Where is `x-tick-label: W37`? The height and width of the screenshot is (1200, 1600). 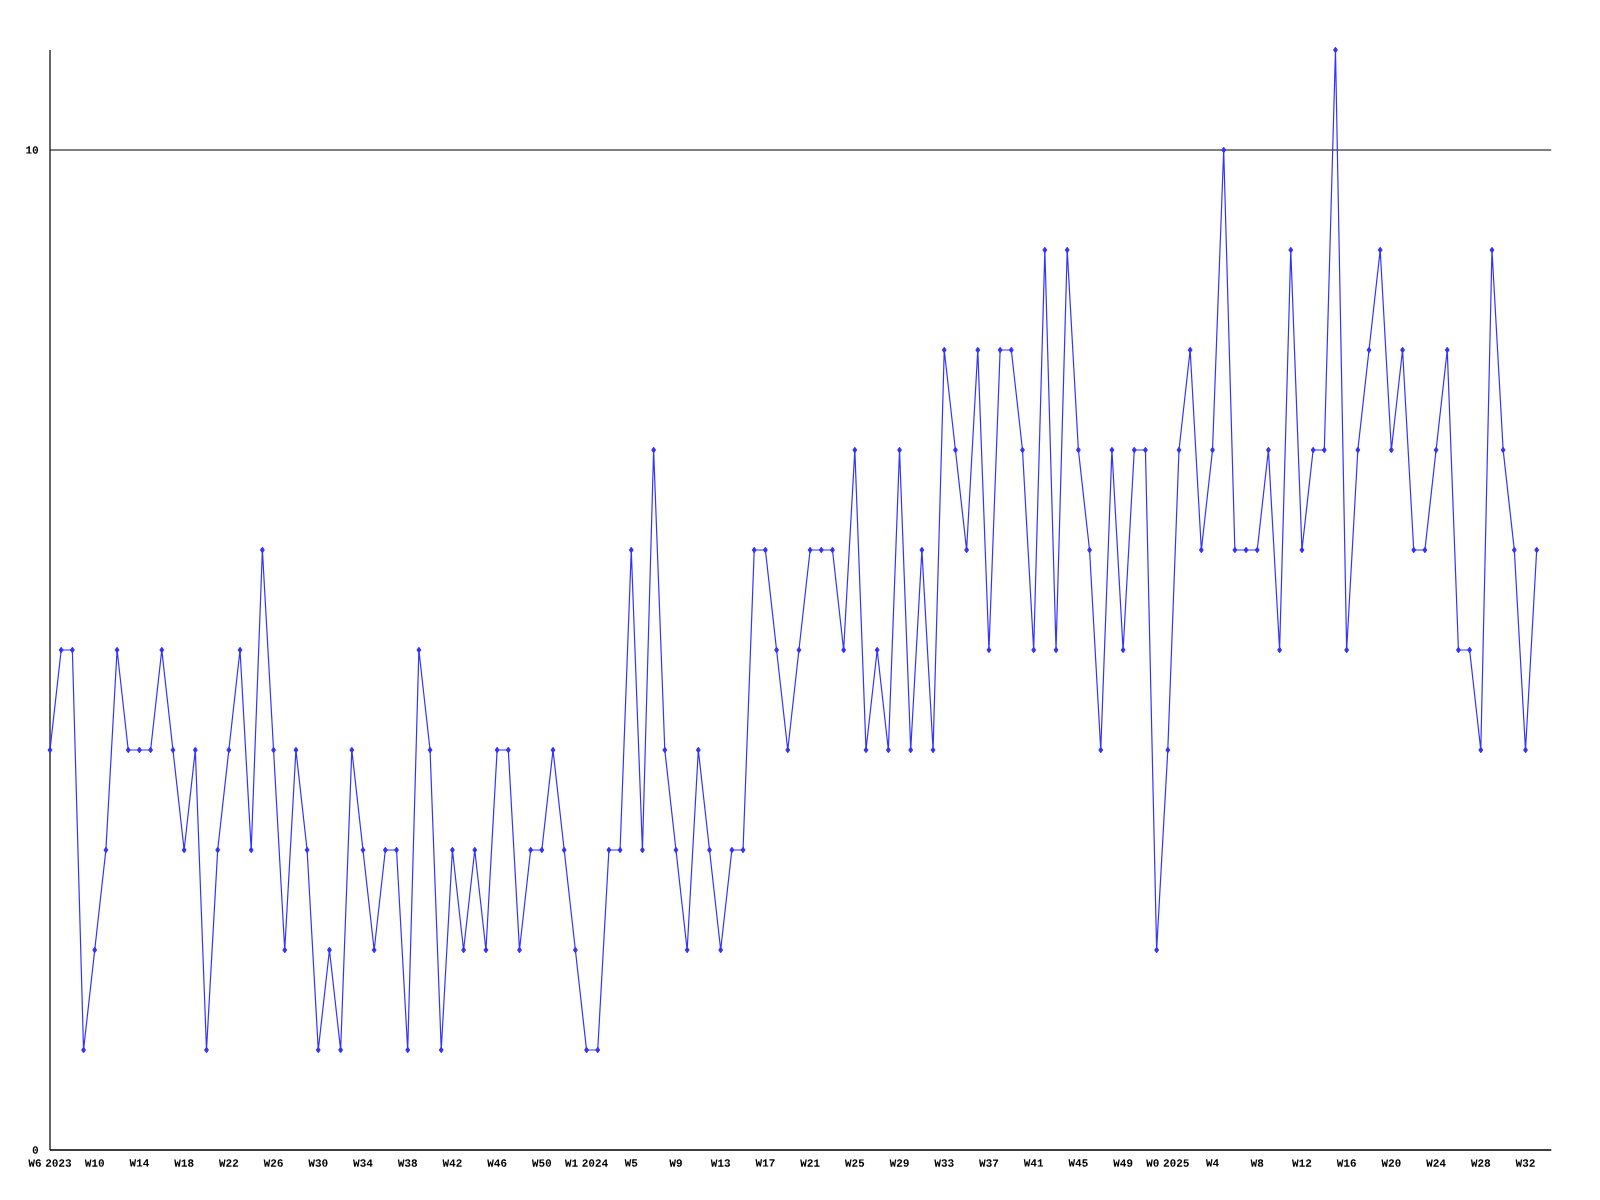 x-tick-label: W37 is located at coordinates (989, 1163).